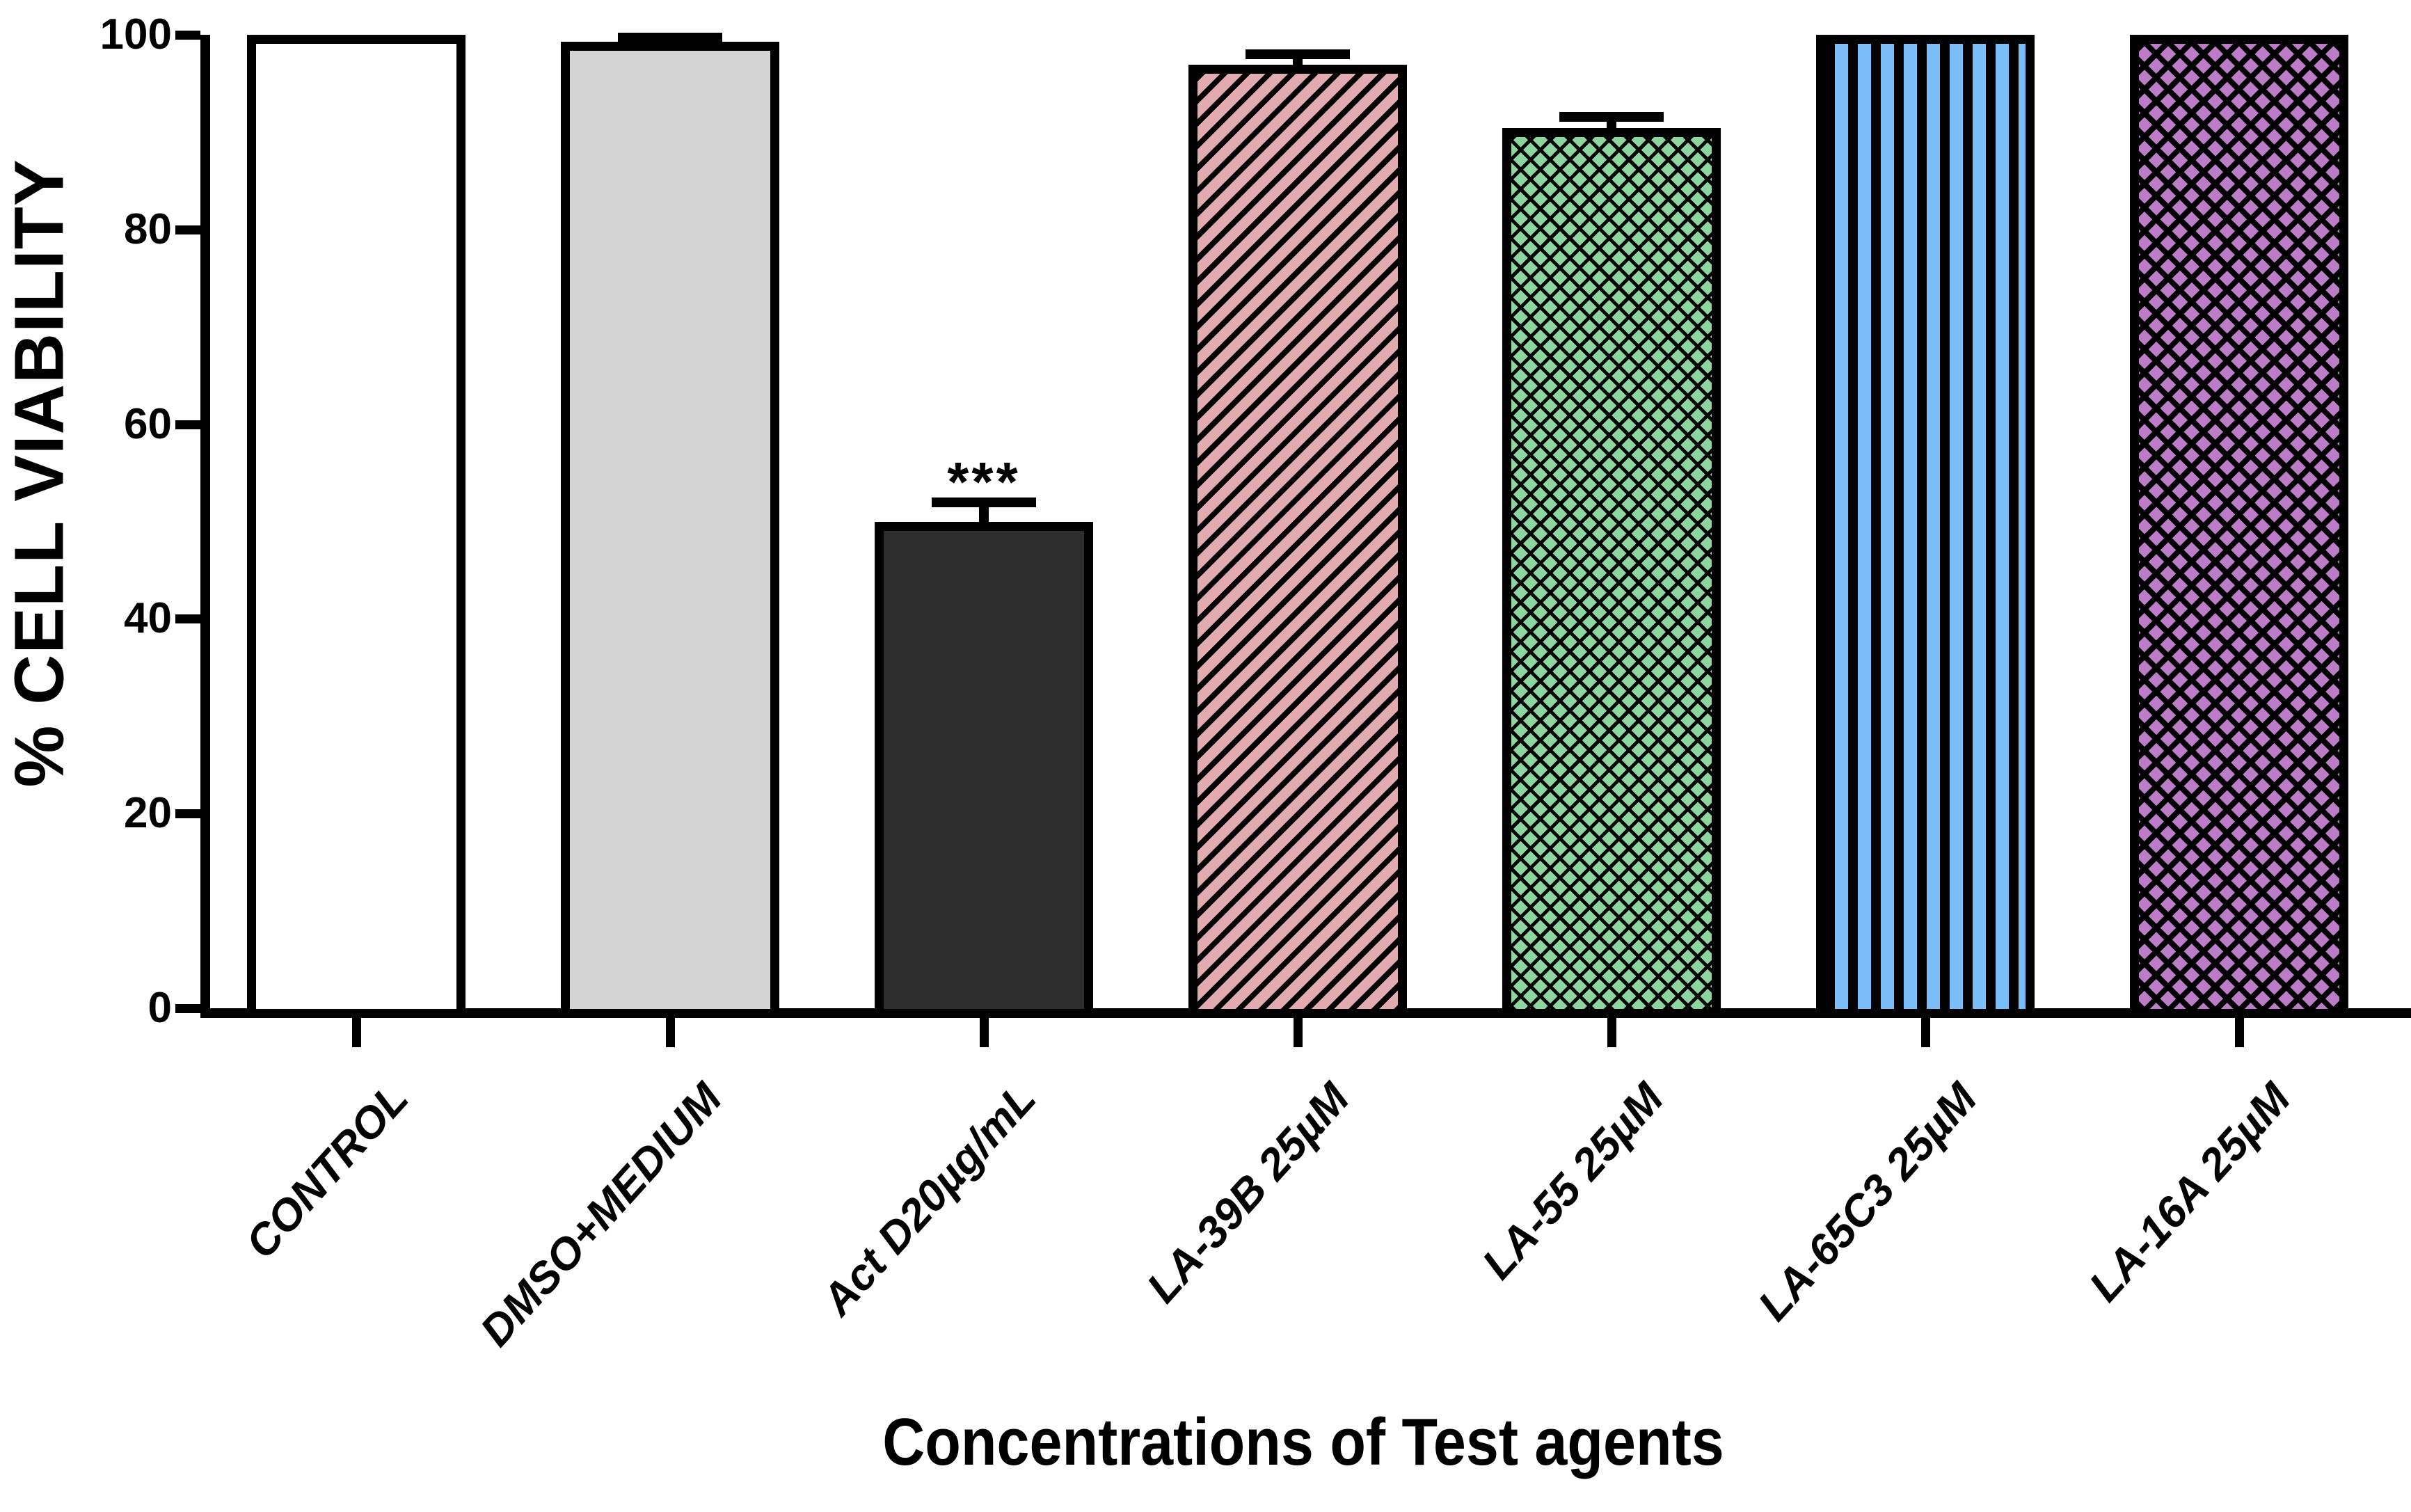 The width and height of the screenshot is (2411, 1512). What do you see at coordinates (148, 814) in the screenshot?
I see `y-tick-label: 20` at bounding box center [148, 814].